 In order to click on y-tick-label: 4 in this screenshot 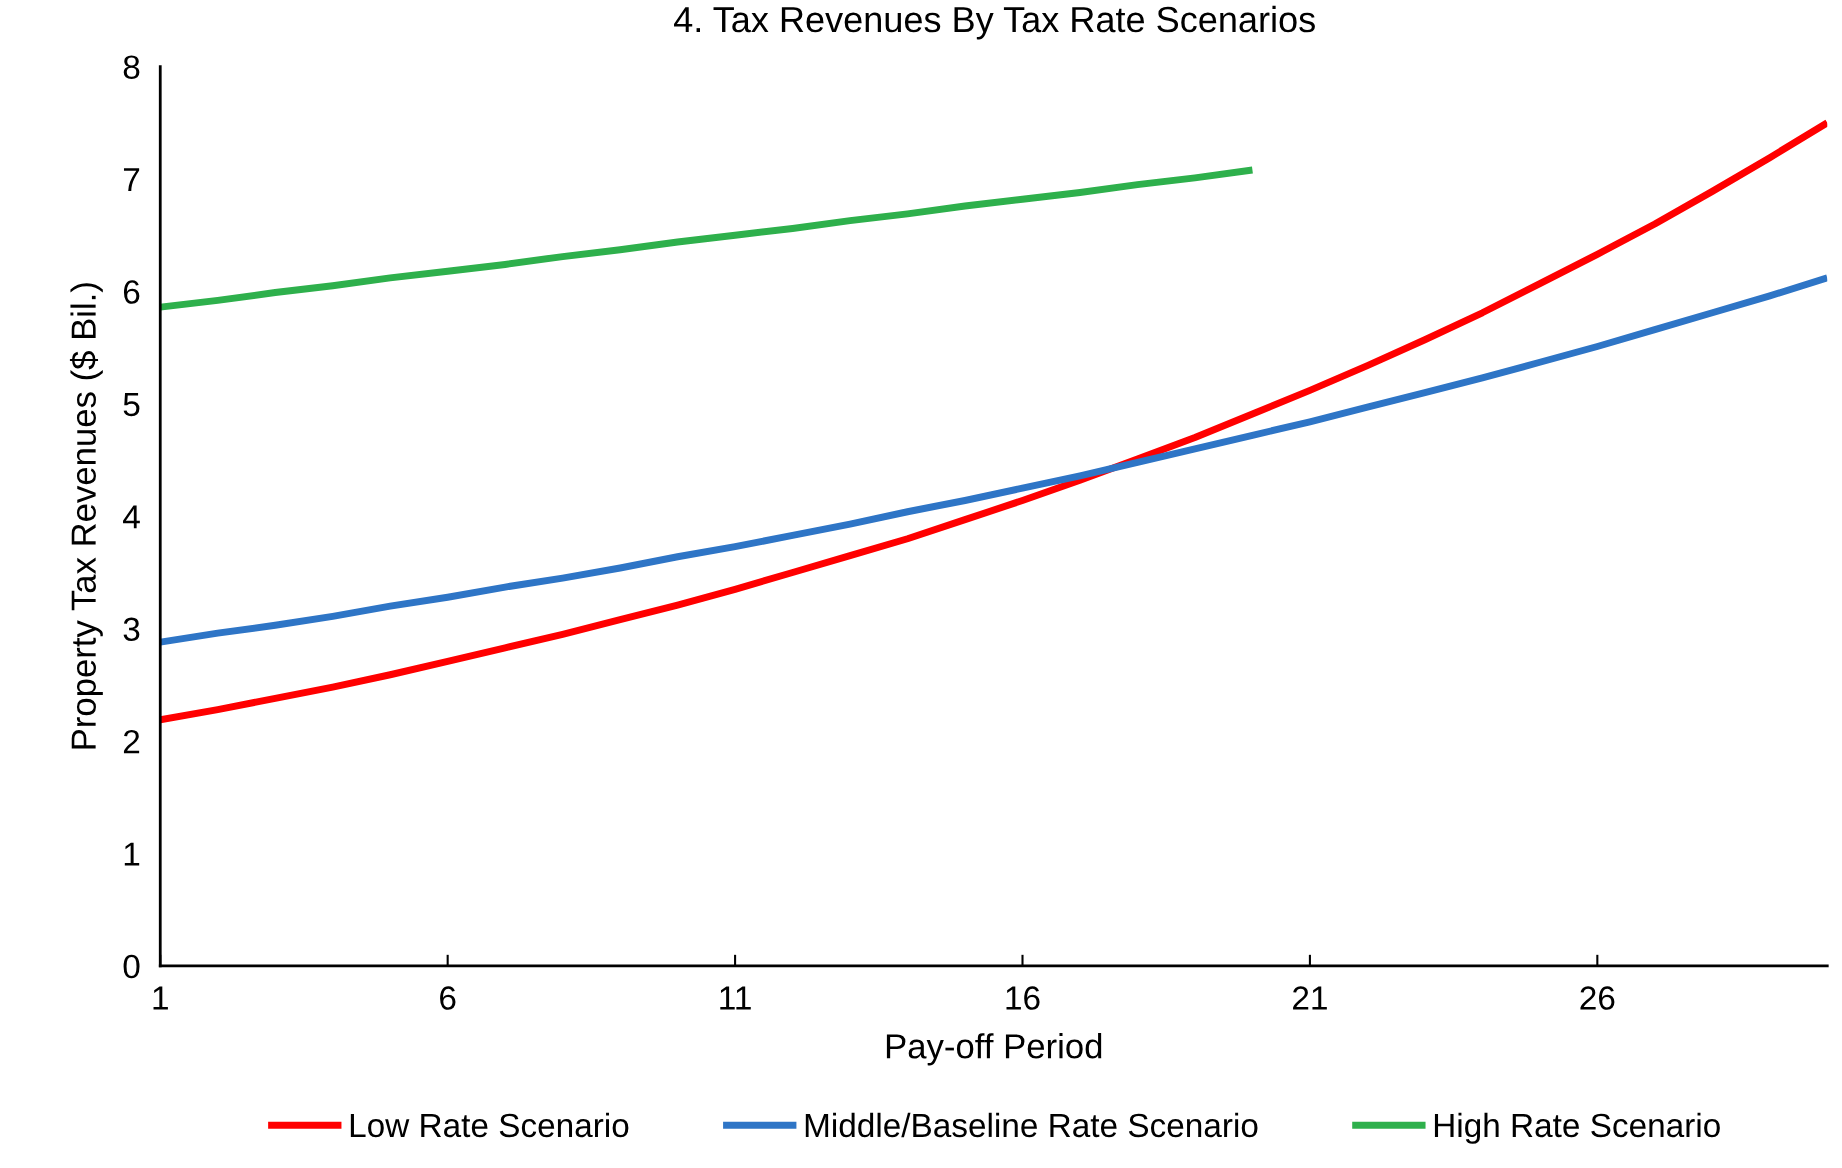, I will do `click(131, 517)`.